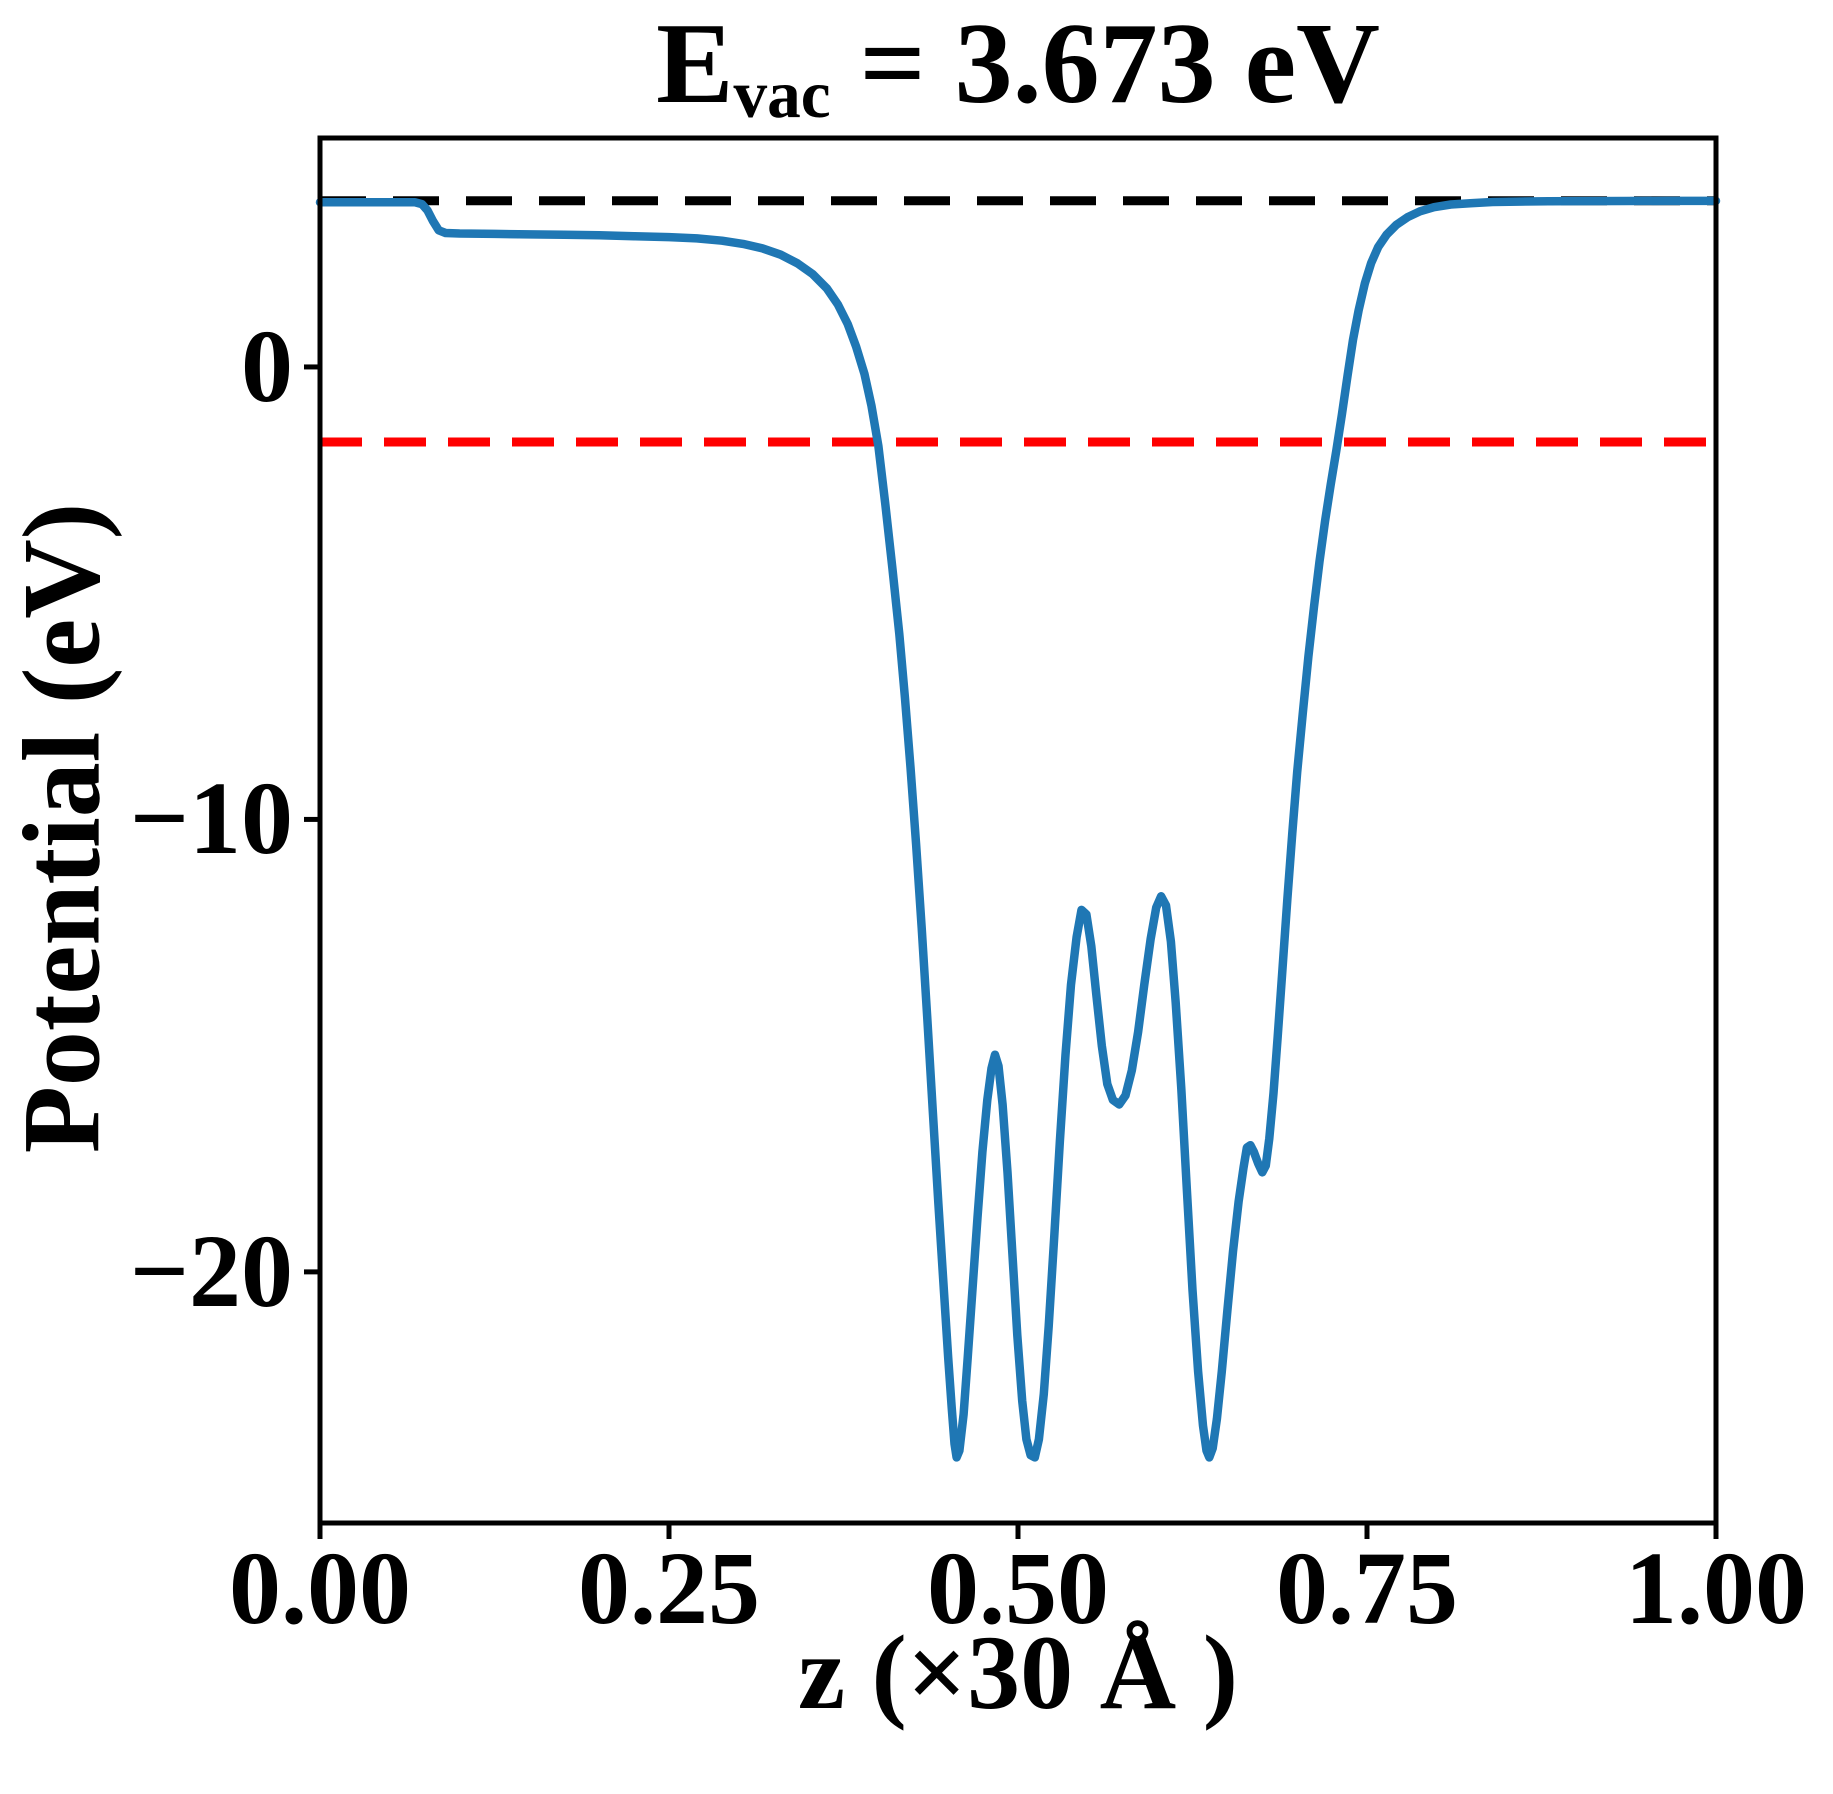 Image resolution: width=1833 pixels, height=1794 pixels. I want to click on x-tick-label: 0.00, so click(320, 1588).